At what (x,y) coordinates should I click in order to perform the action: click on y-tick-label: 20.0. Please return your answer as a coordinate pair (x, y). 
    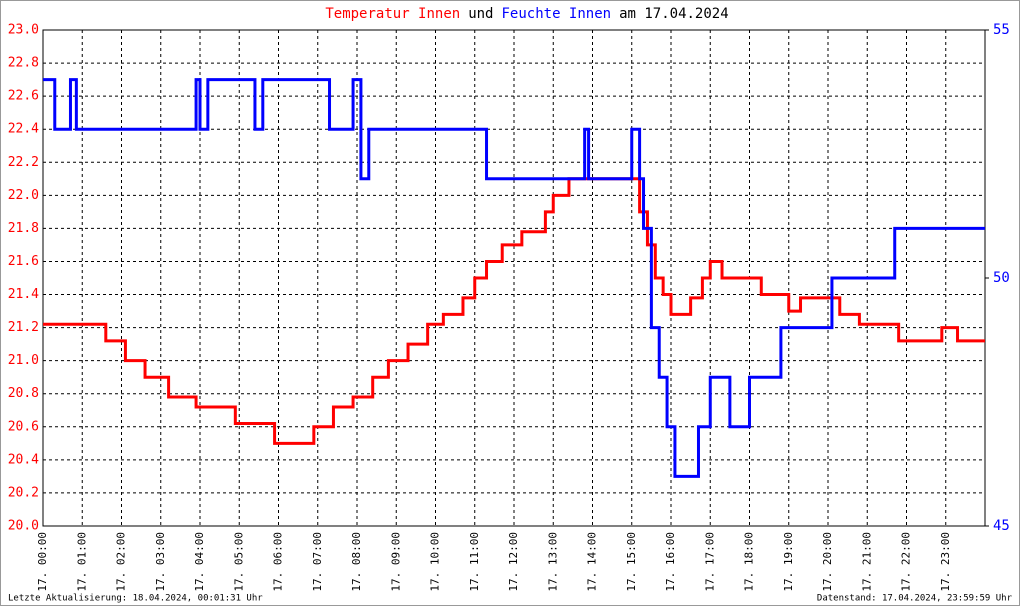
    Looking at the image, I should click on (23, 526).